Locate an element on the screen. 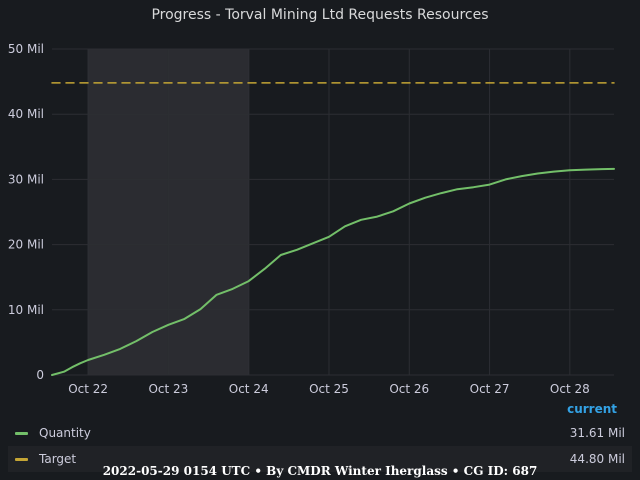 This screenshot has width=640, height=480. legend-item-quantity: Quantity 31.61 Mil is located at coordinates (320, 433).